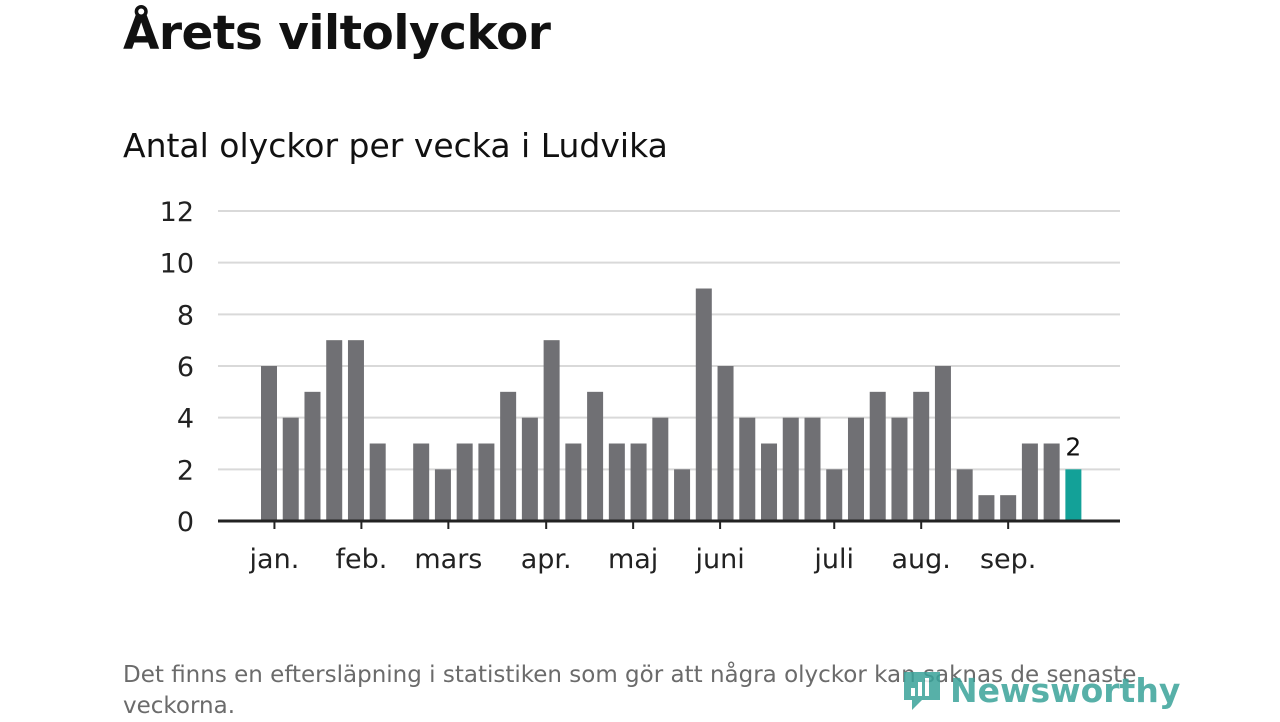 The width and height of the screenshot is (1280, 722). I want to click on y-tick-label: 0, so click(185, 522).